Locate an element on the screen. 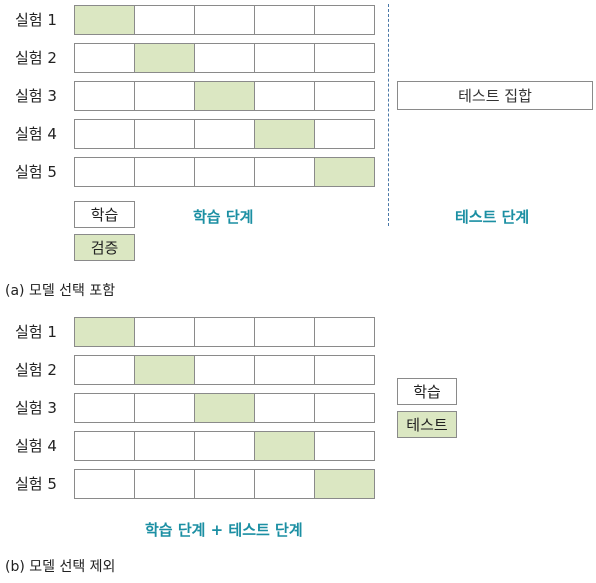 Image resolution: width=596 pixels, height=583 pixels. phase-combined-label: 학습 단계 + 테스트 단계 is located at coordinates (224, 530).